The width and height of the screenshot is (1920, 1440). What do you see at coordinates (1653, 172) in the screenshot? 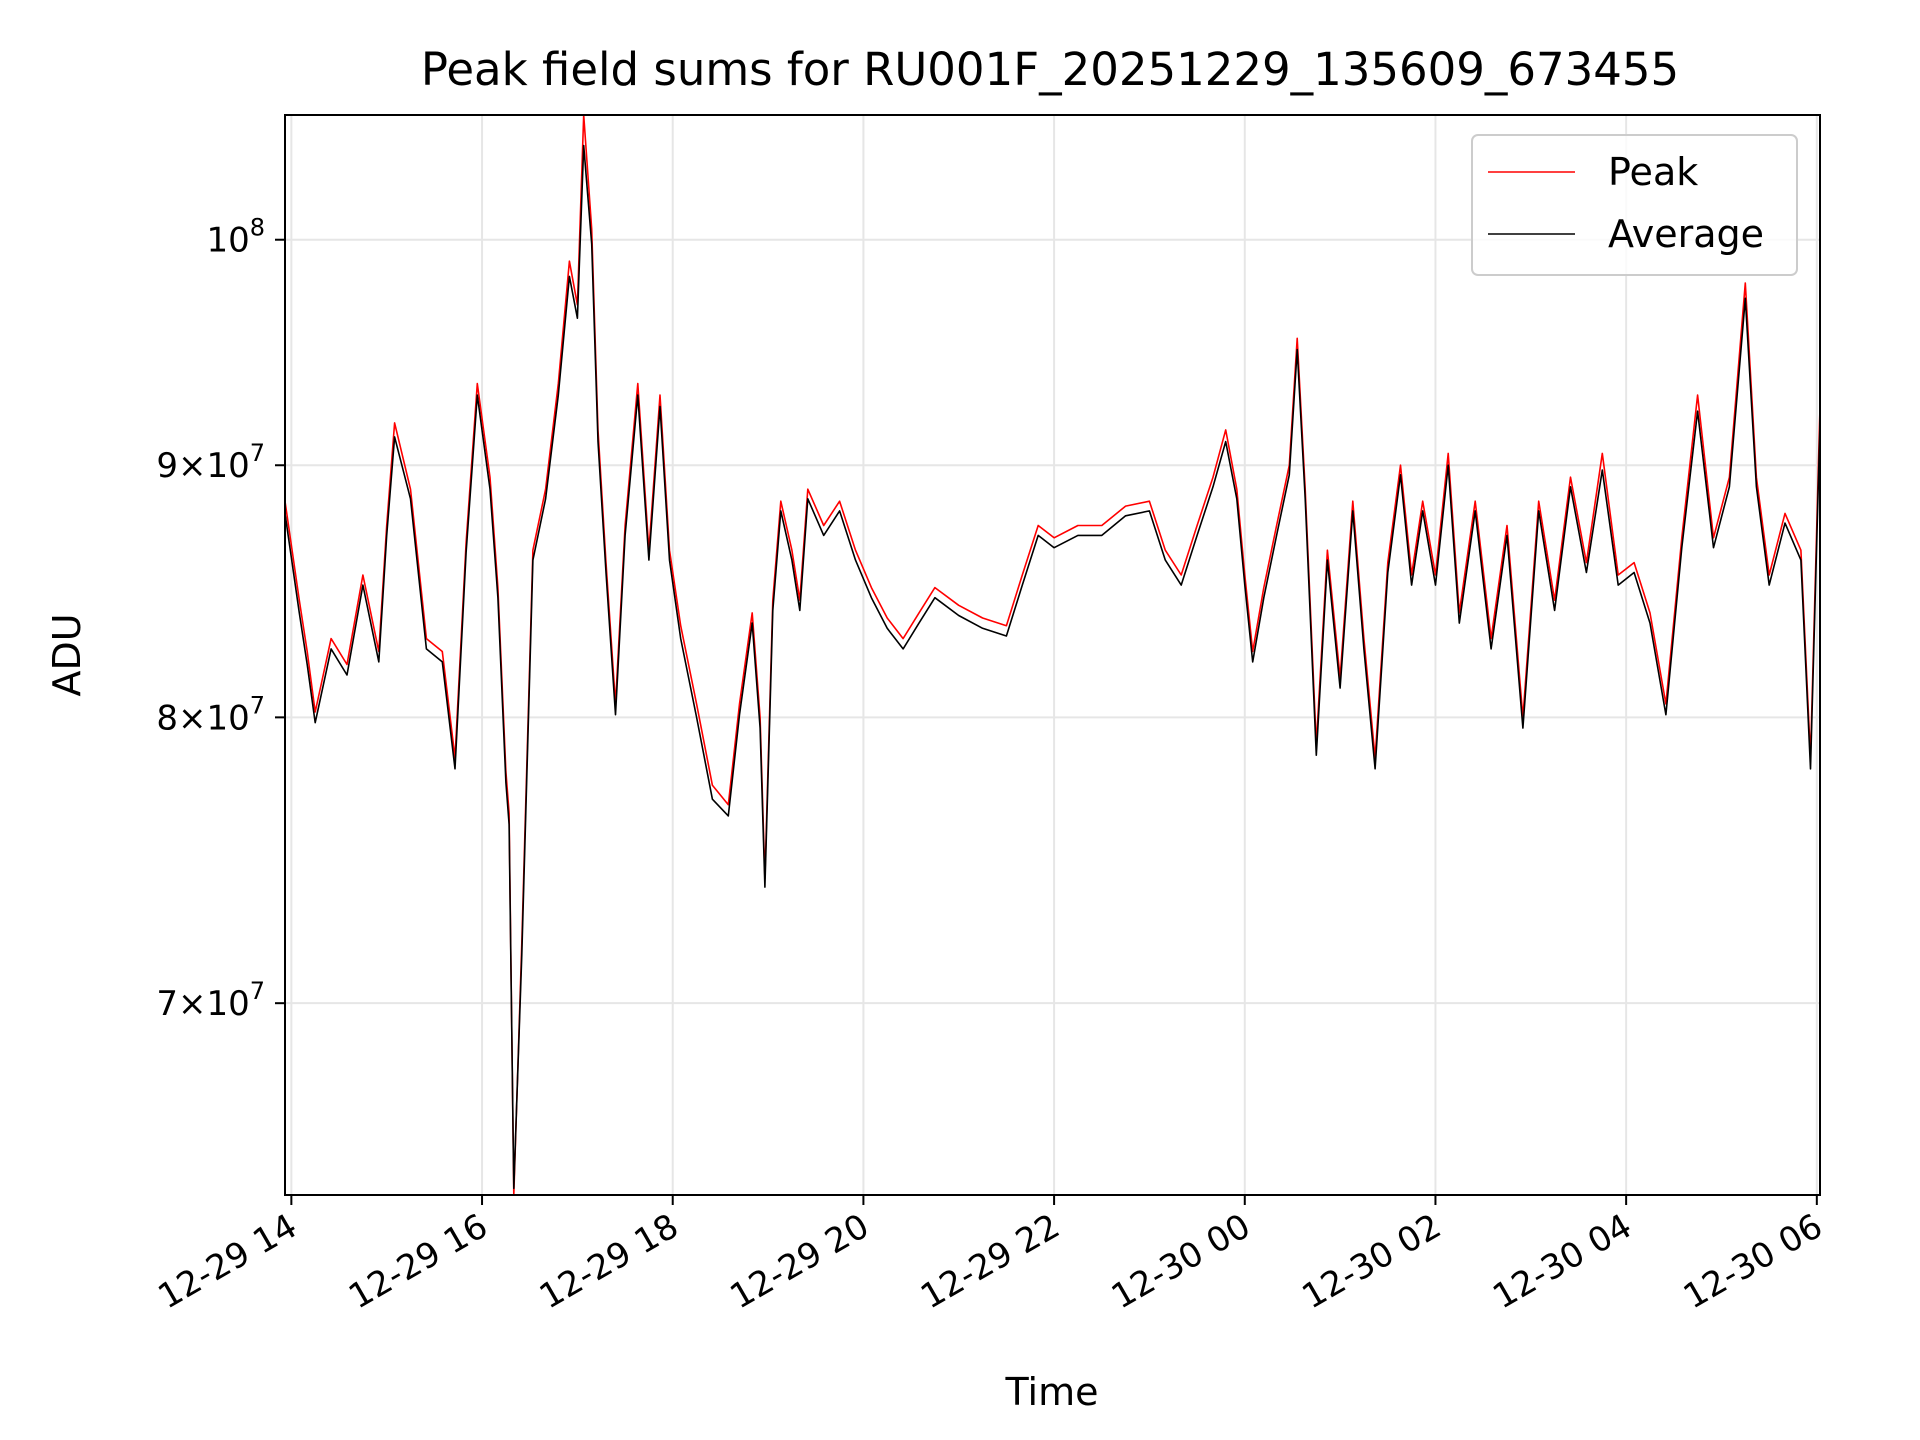
I see `legend-peak-label: Peak` at bounding box center [1653, 172].